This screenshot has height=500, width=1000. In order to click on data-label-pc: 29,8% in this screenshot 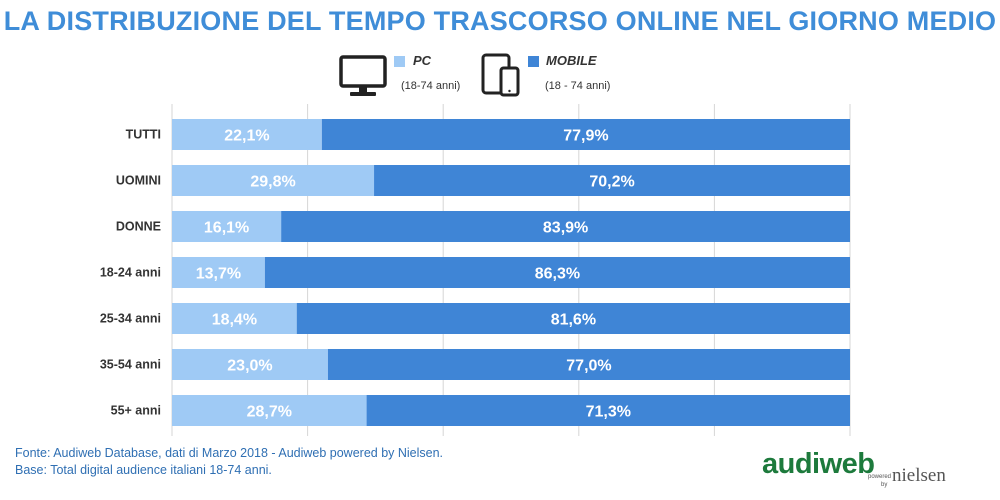, I will do `click(272, 182)`.